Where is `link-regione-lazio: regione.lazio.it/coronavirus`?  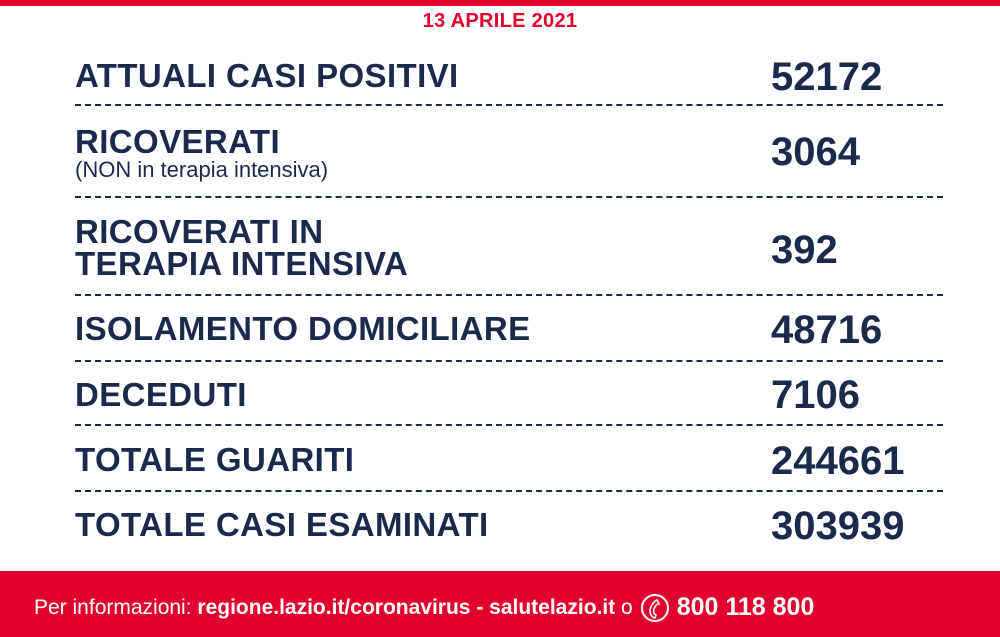 link-regione-lazio: regione.lazio.it/coronavirus is located at coordinates (334, 607).